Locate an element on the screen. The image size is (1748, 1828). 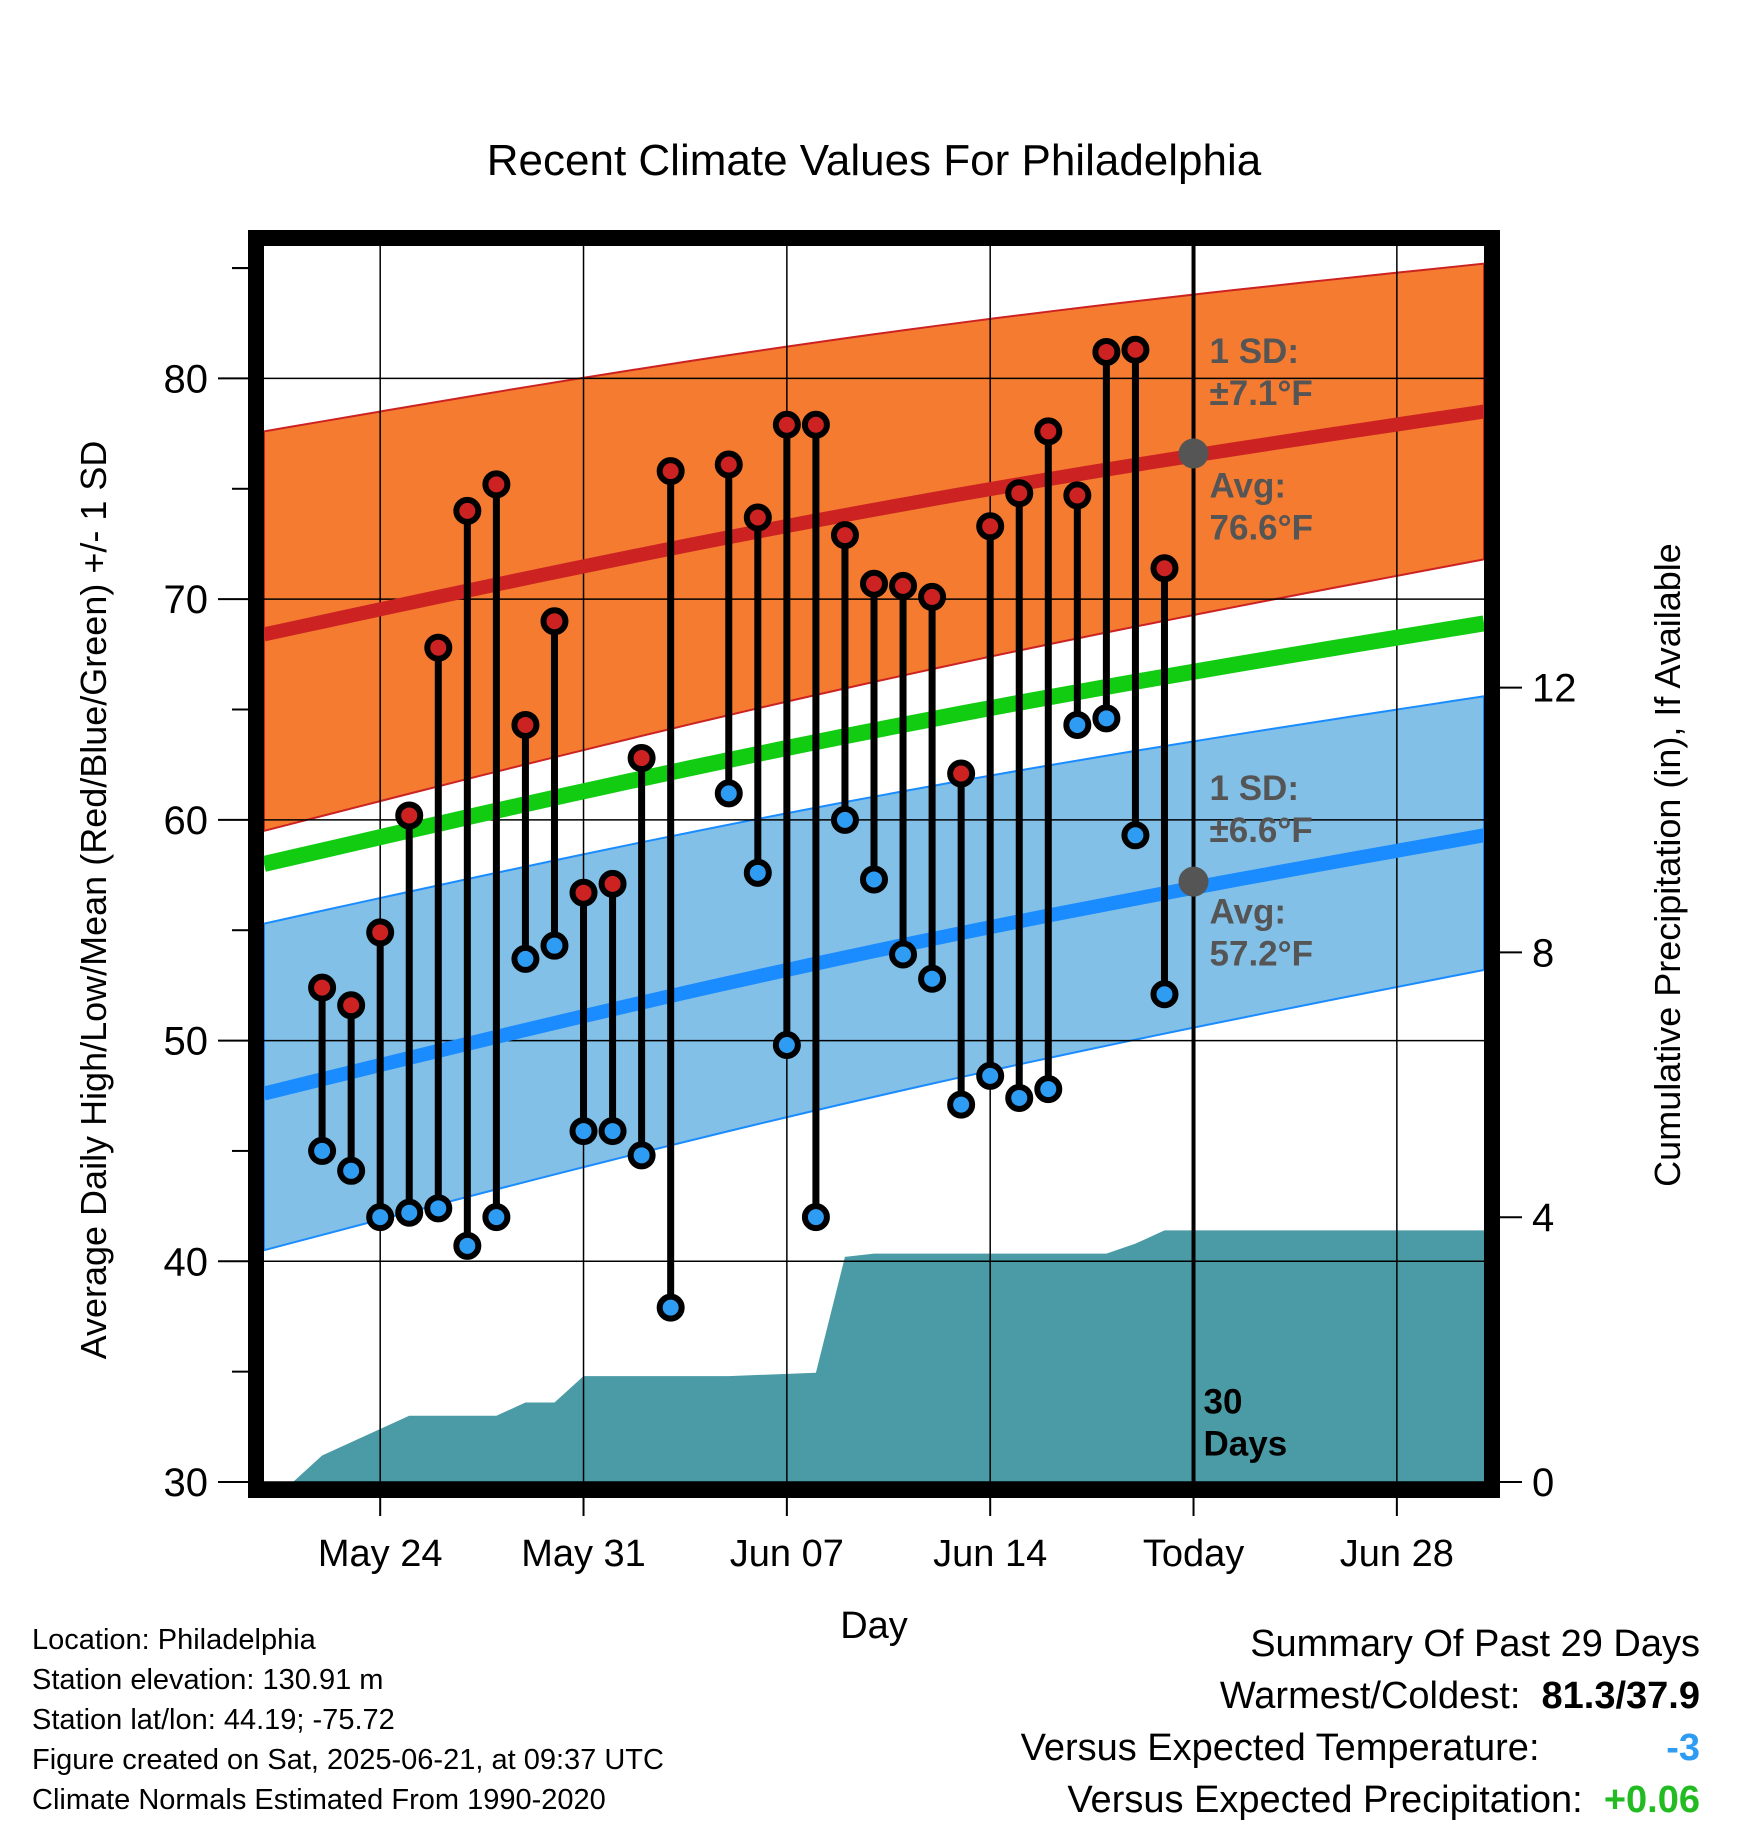
low-avg-annotation-line-1: 57.2°F is located at coordinates (1262, 954).